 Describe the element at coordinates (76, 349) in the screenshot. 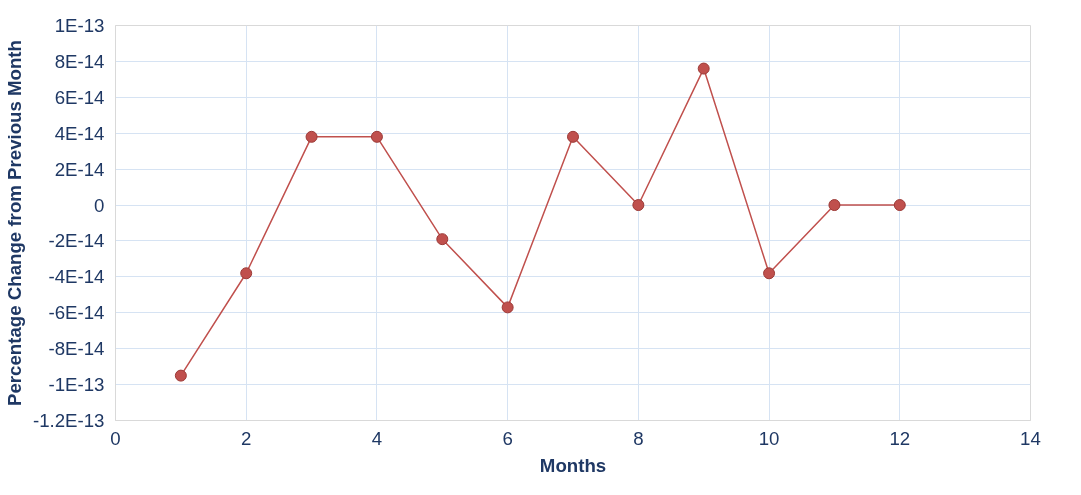

I see `y-tick-label: -8E-14` at that location.